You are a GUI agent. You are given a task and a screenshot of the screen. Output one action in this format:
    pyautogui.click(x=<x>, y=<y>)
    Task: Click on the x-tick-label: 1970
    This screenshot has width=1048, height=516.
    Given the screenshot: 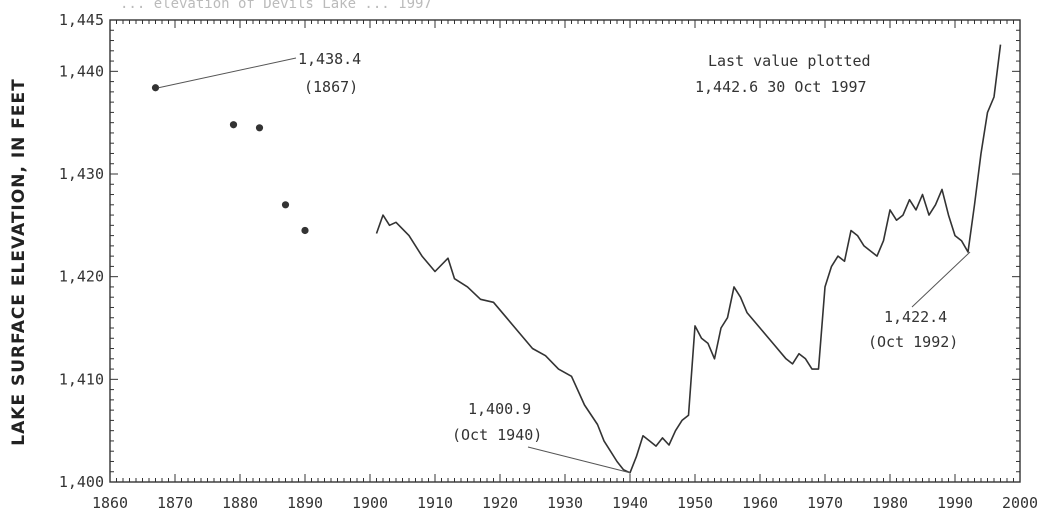 What is the action you would take?
    pyautogui.click(x=825, y=503)
    